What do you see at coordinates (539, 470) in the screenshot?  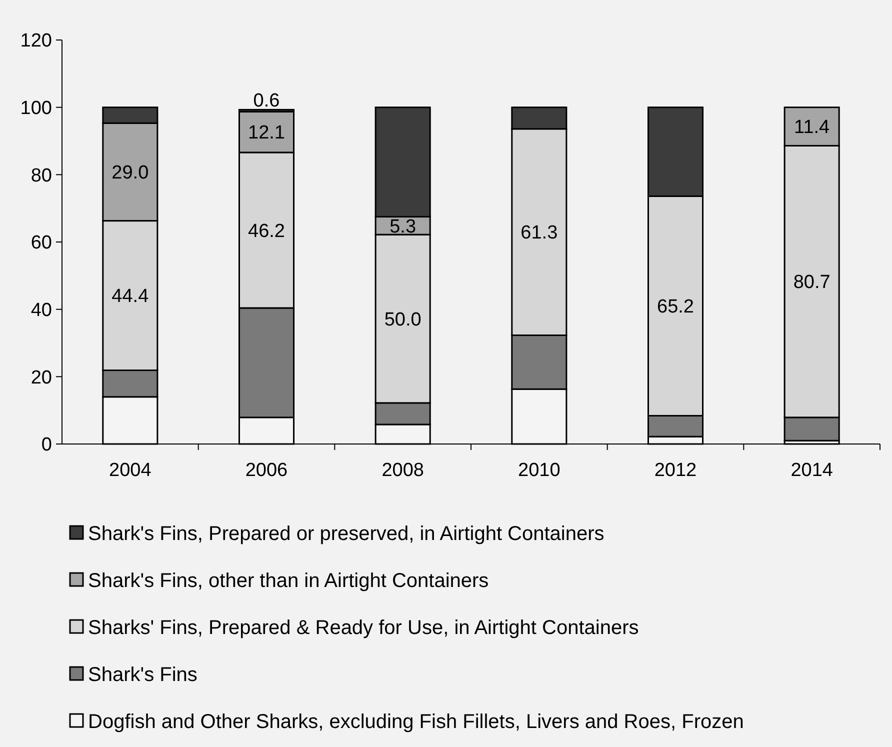 I see `x-tick-label: 2010` at bounding box center [539, 470].